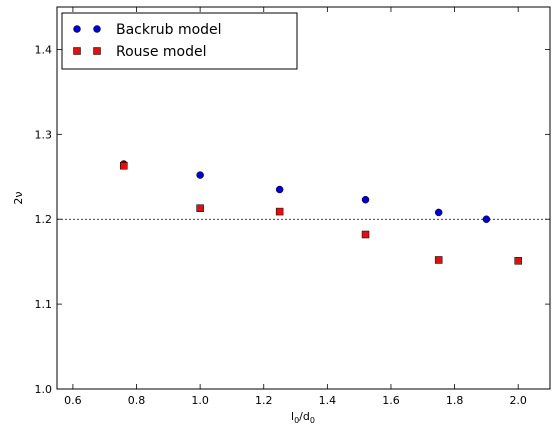  What do you see at coordinates (44, 134) in the screenshot?
I see `y-tick-label: 1.3` at bounding box center [44, 134].